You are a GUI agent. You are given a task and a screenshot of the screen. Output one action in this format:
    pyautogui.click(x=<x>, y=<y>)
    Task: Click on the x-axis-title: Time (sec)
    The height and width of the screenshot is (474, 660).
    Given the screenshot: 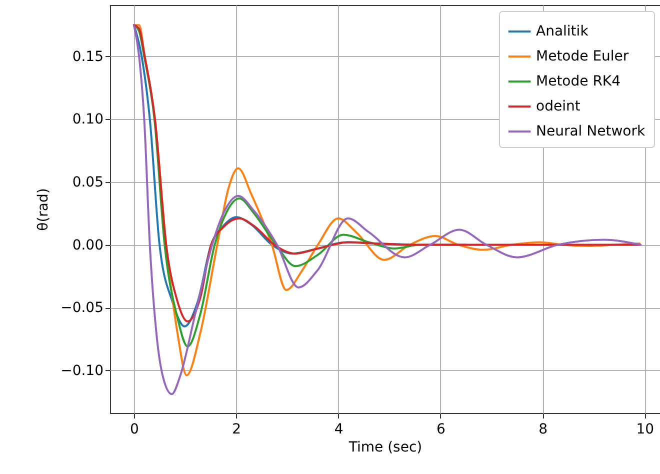 What is the action you would take?
    pyautogui.click(x=385, y=448)
    